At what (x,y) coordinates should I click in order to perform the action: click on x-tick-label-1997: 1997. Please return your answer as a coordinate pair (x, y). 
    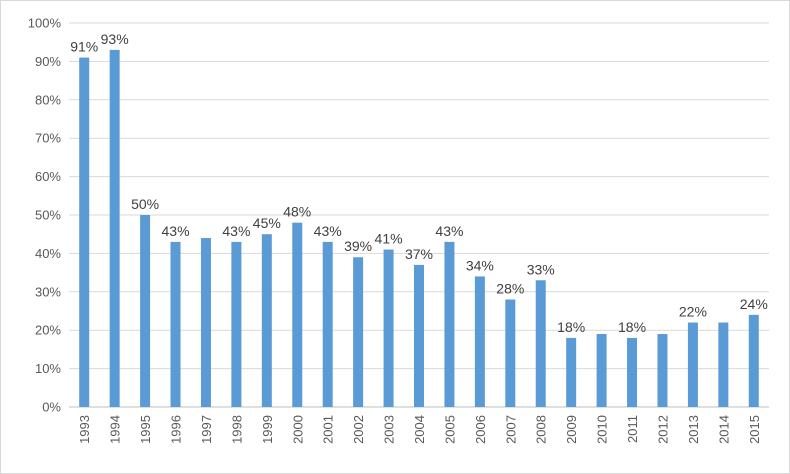
    Looking at the image, I should click on (206, 429).